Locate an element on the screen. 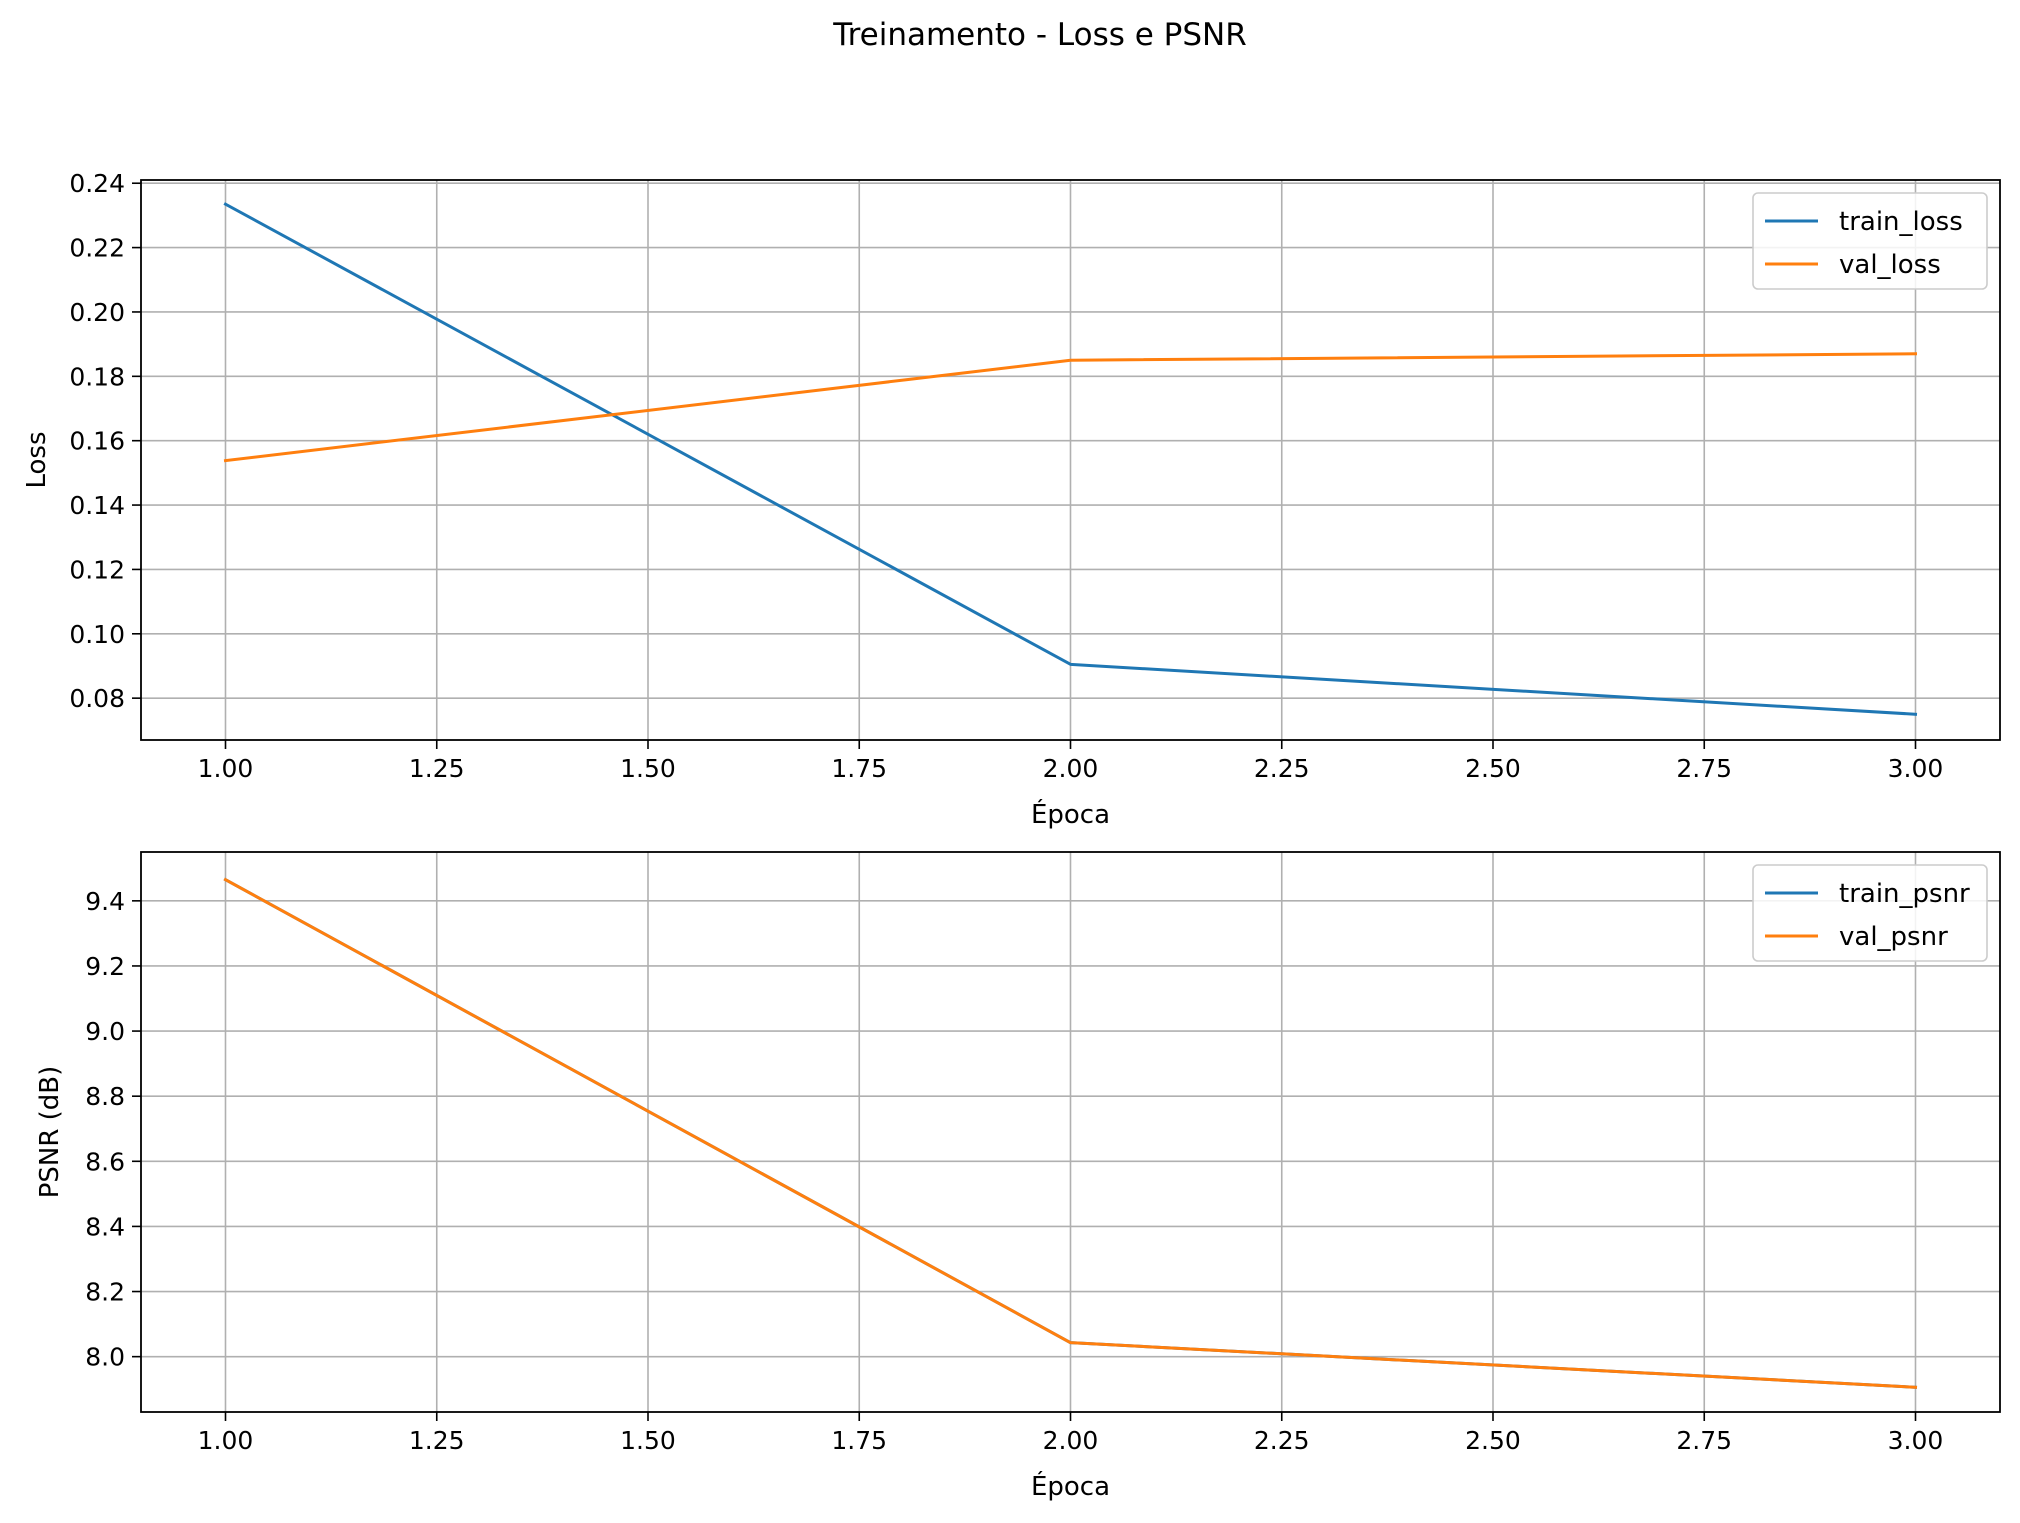 This screenshot has height=1523, width=2020. psnr-x-tick-label: 2.00 is located at coordinates (1071, 1440).